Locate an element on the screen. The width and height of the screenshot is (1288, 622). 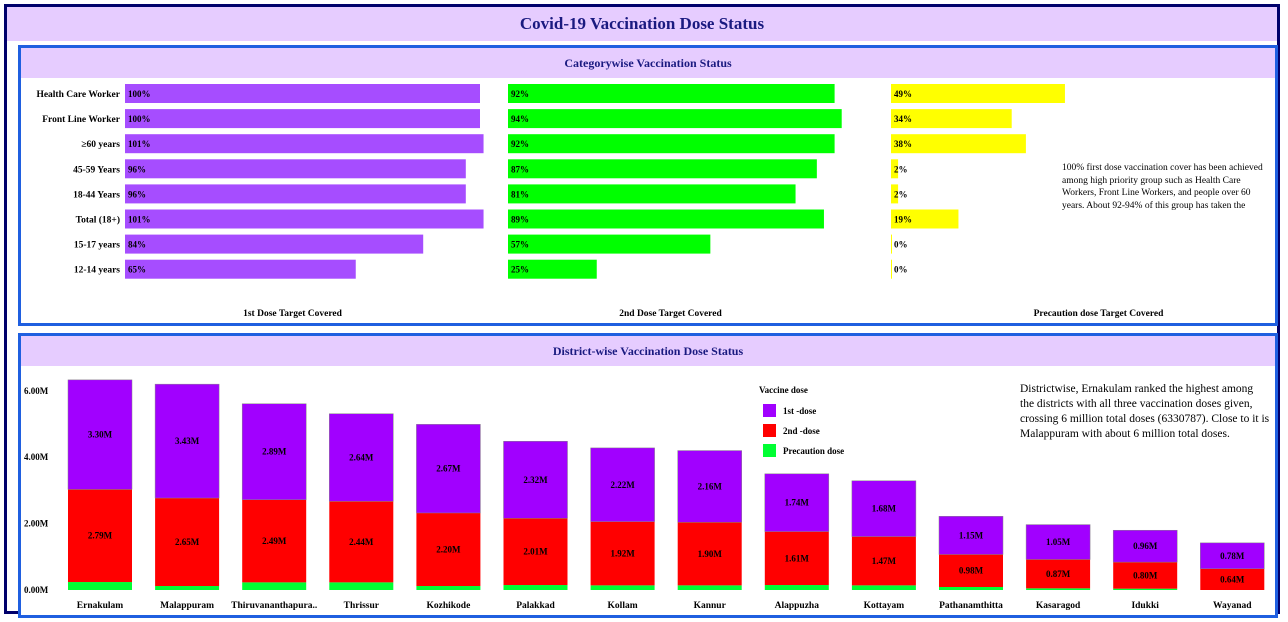
precaution-bar-idukki is located at coordinates (1145, 589).